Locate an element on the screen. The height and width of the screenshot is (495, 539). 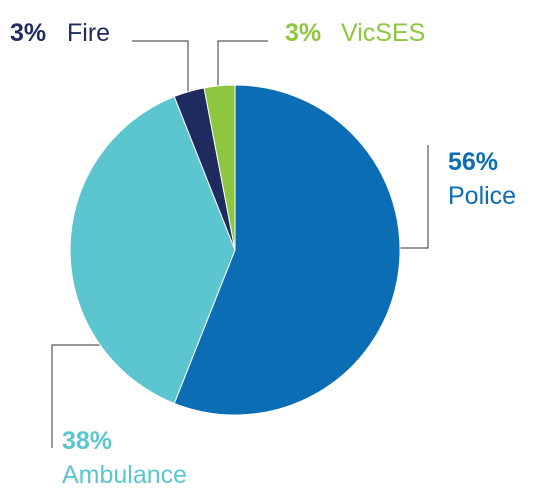
slice-percent: 56% is located at coordinates (473, 162).